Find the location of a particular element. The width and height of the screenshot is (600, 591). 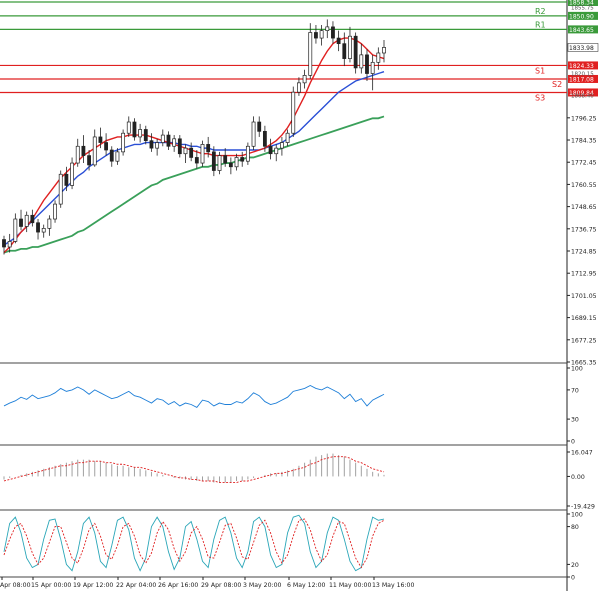

macd-axis-label: 0.00 is located at coordinates (578, 477).